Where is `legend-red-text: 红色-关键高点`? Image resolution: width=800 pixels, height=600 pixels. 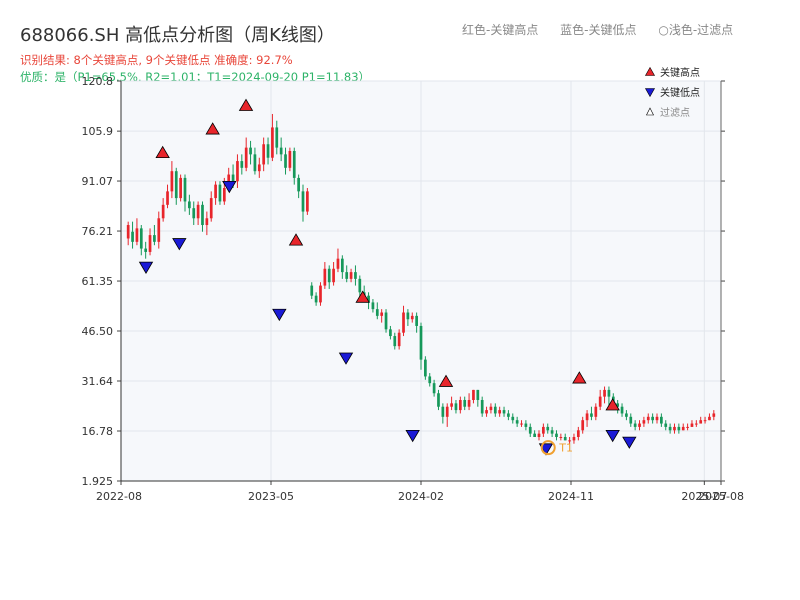 legend-red-text: 红色-关键高点 is located at coordinates (500, 30).